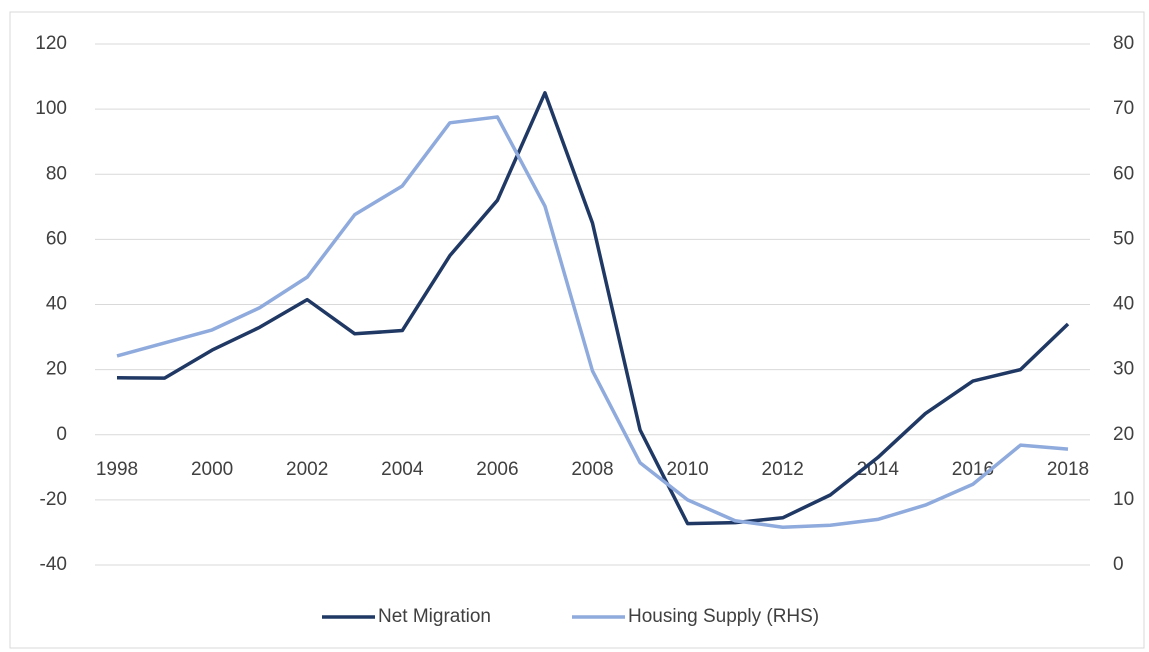 This screenshot has width=1149, height=652. What do you see at coordinates (1123, 173) in the screenshot?
I see `y2-tick-label: 60` at bounding box center [1123, 173].